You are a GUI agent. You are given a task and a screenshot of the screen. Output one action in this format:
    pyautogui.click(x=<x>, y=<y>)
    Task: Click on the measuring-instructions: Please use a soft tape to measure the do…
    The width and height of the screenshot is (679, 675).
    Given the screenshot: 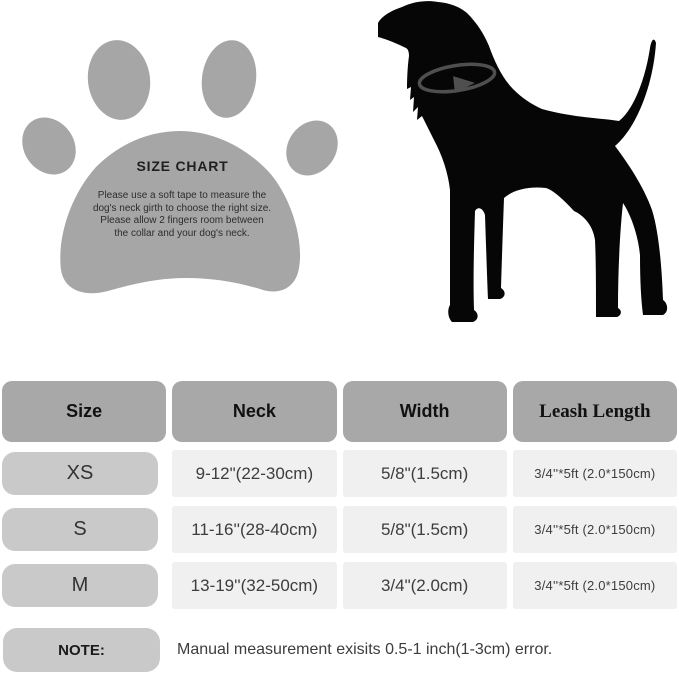 What is the action you would take?
    pyautogui.click(x=182, y=215)
    